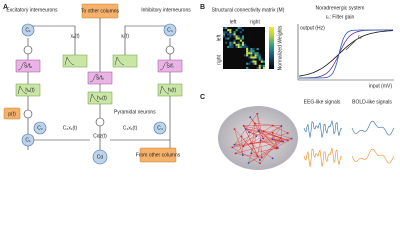 This screenshot has height=240, width=400. Describe the element at coordinates (130, 128) in the screenshot. I see `label: C₄x₁(t)` at that location.